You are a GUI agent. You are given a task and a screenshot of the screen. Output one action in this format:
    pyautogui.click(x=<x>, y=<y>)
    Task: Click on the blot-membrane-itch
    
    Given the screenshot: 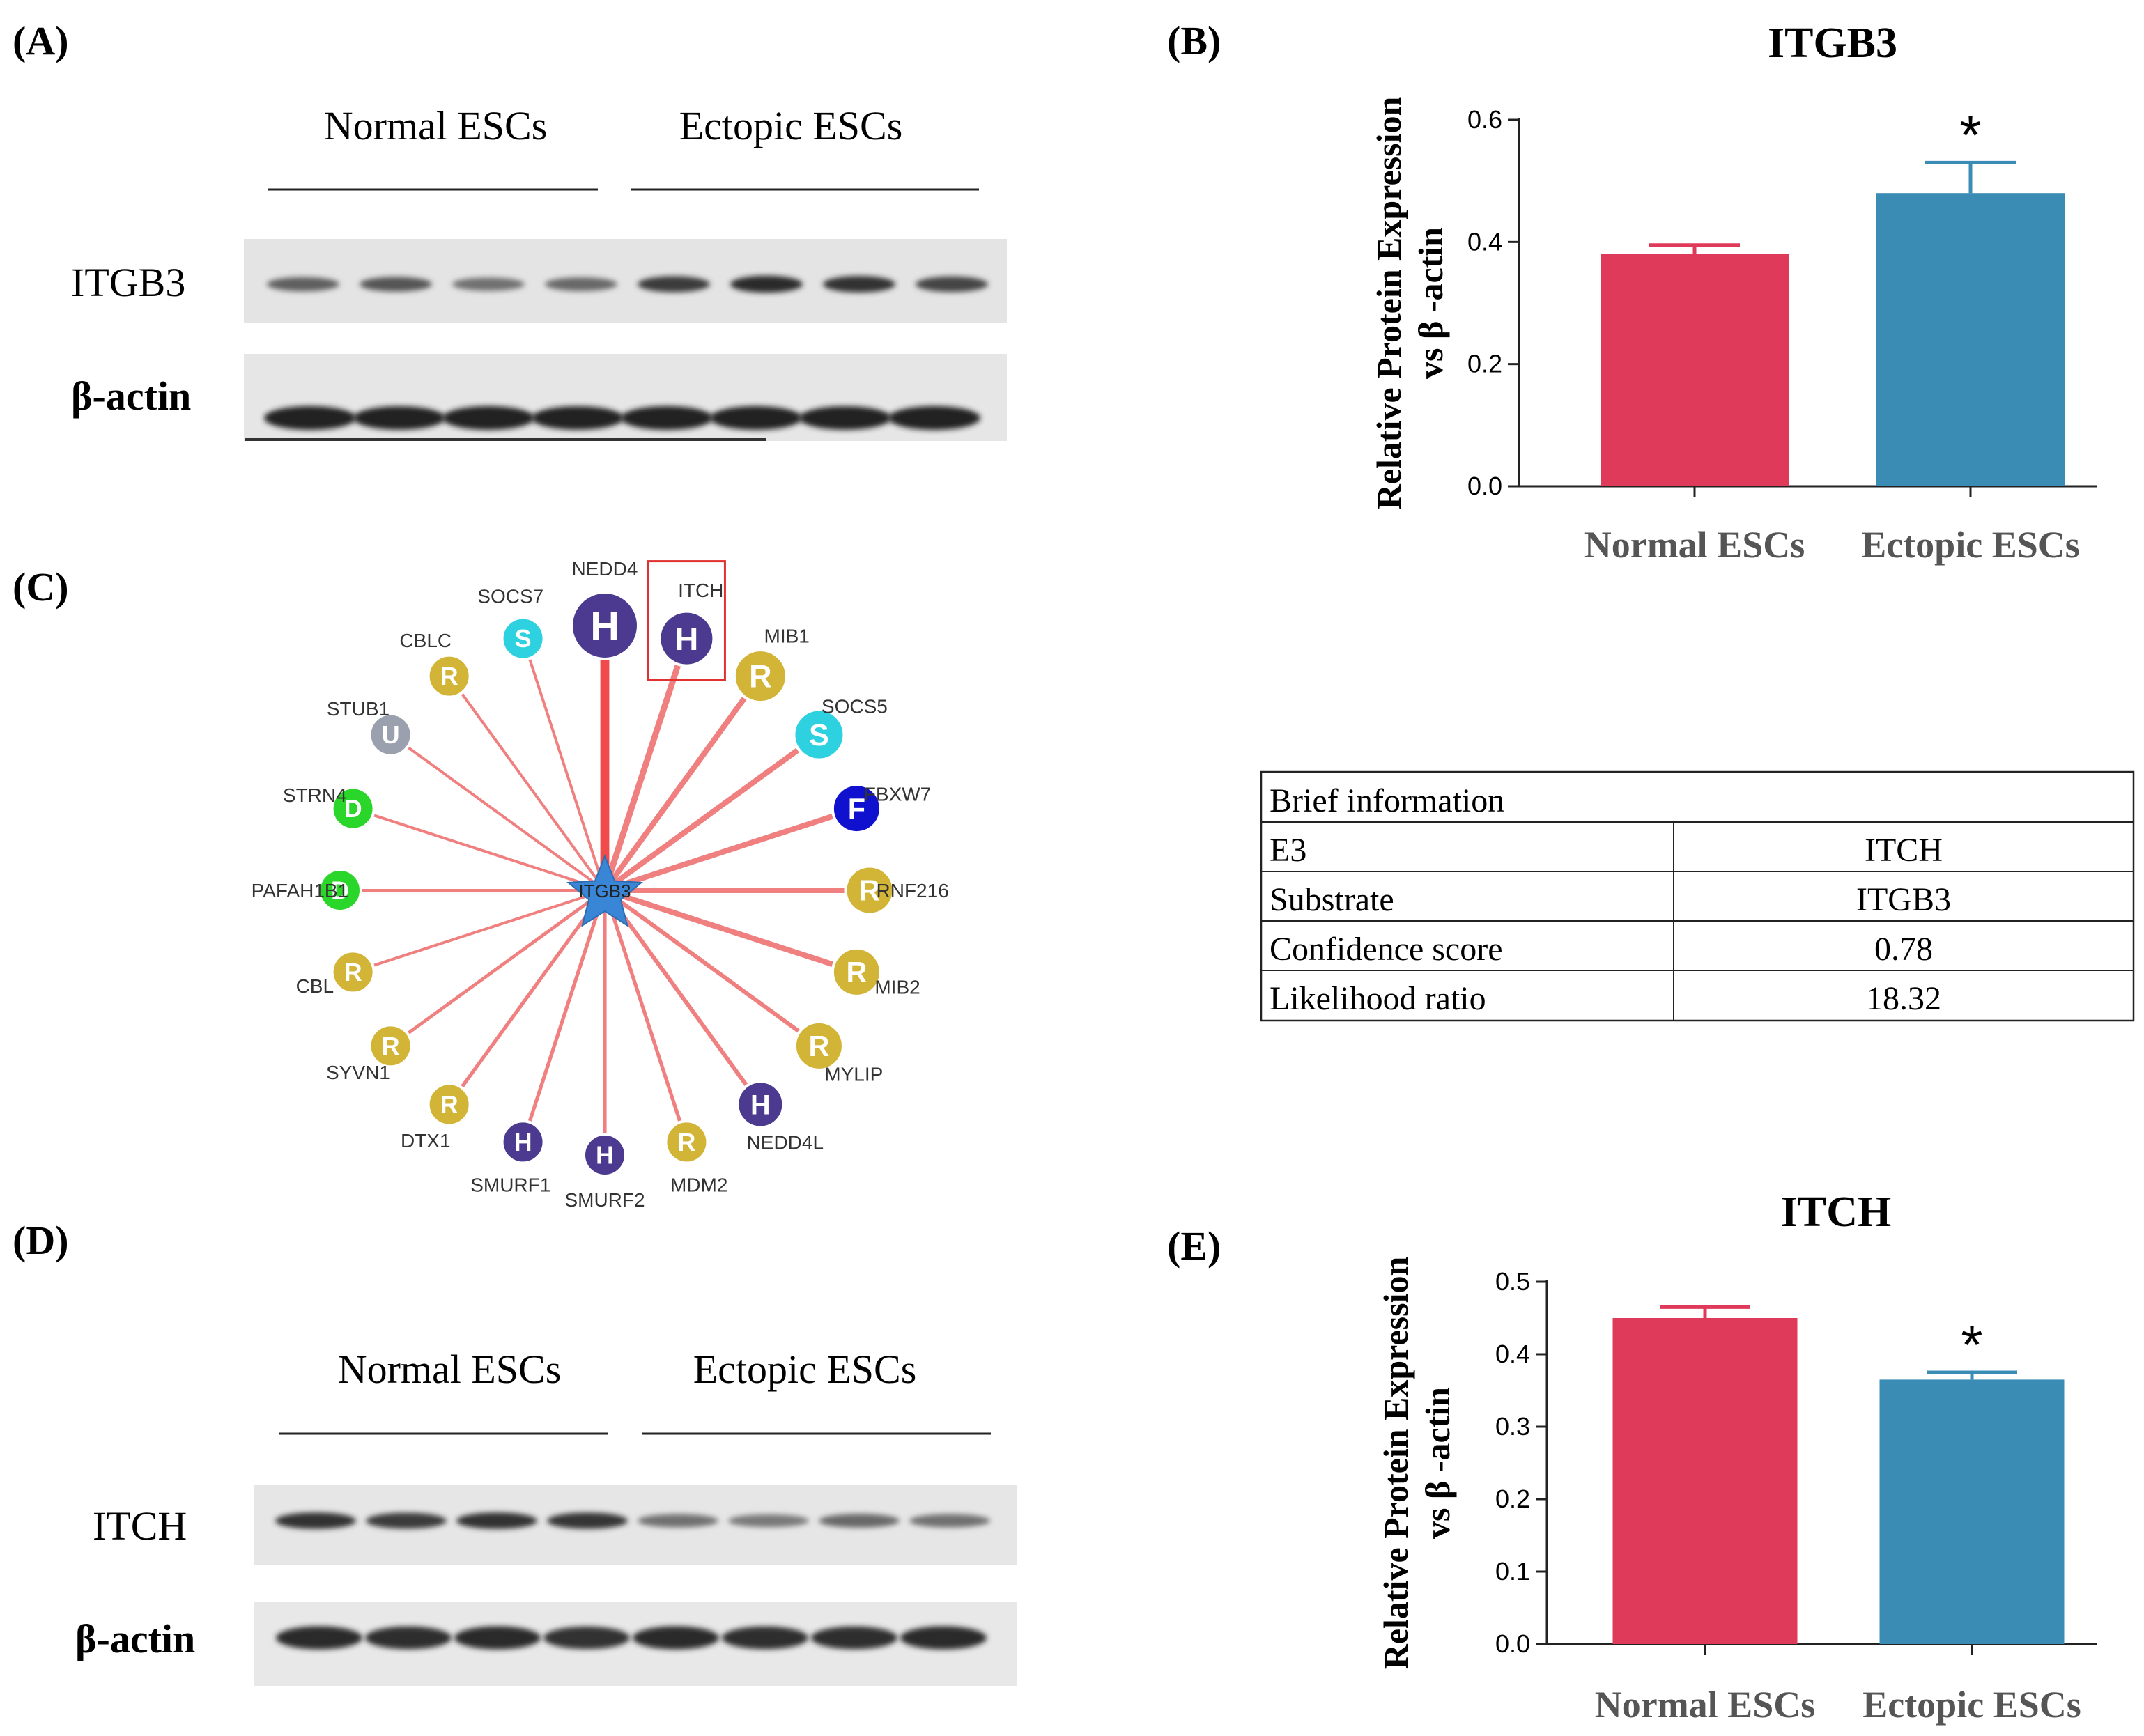 What is the action you would take?
    pyautogui.click(x=635, y=1525)
    